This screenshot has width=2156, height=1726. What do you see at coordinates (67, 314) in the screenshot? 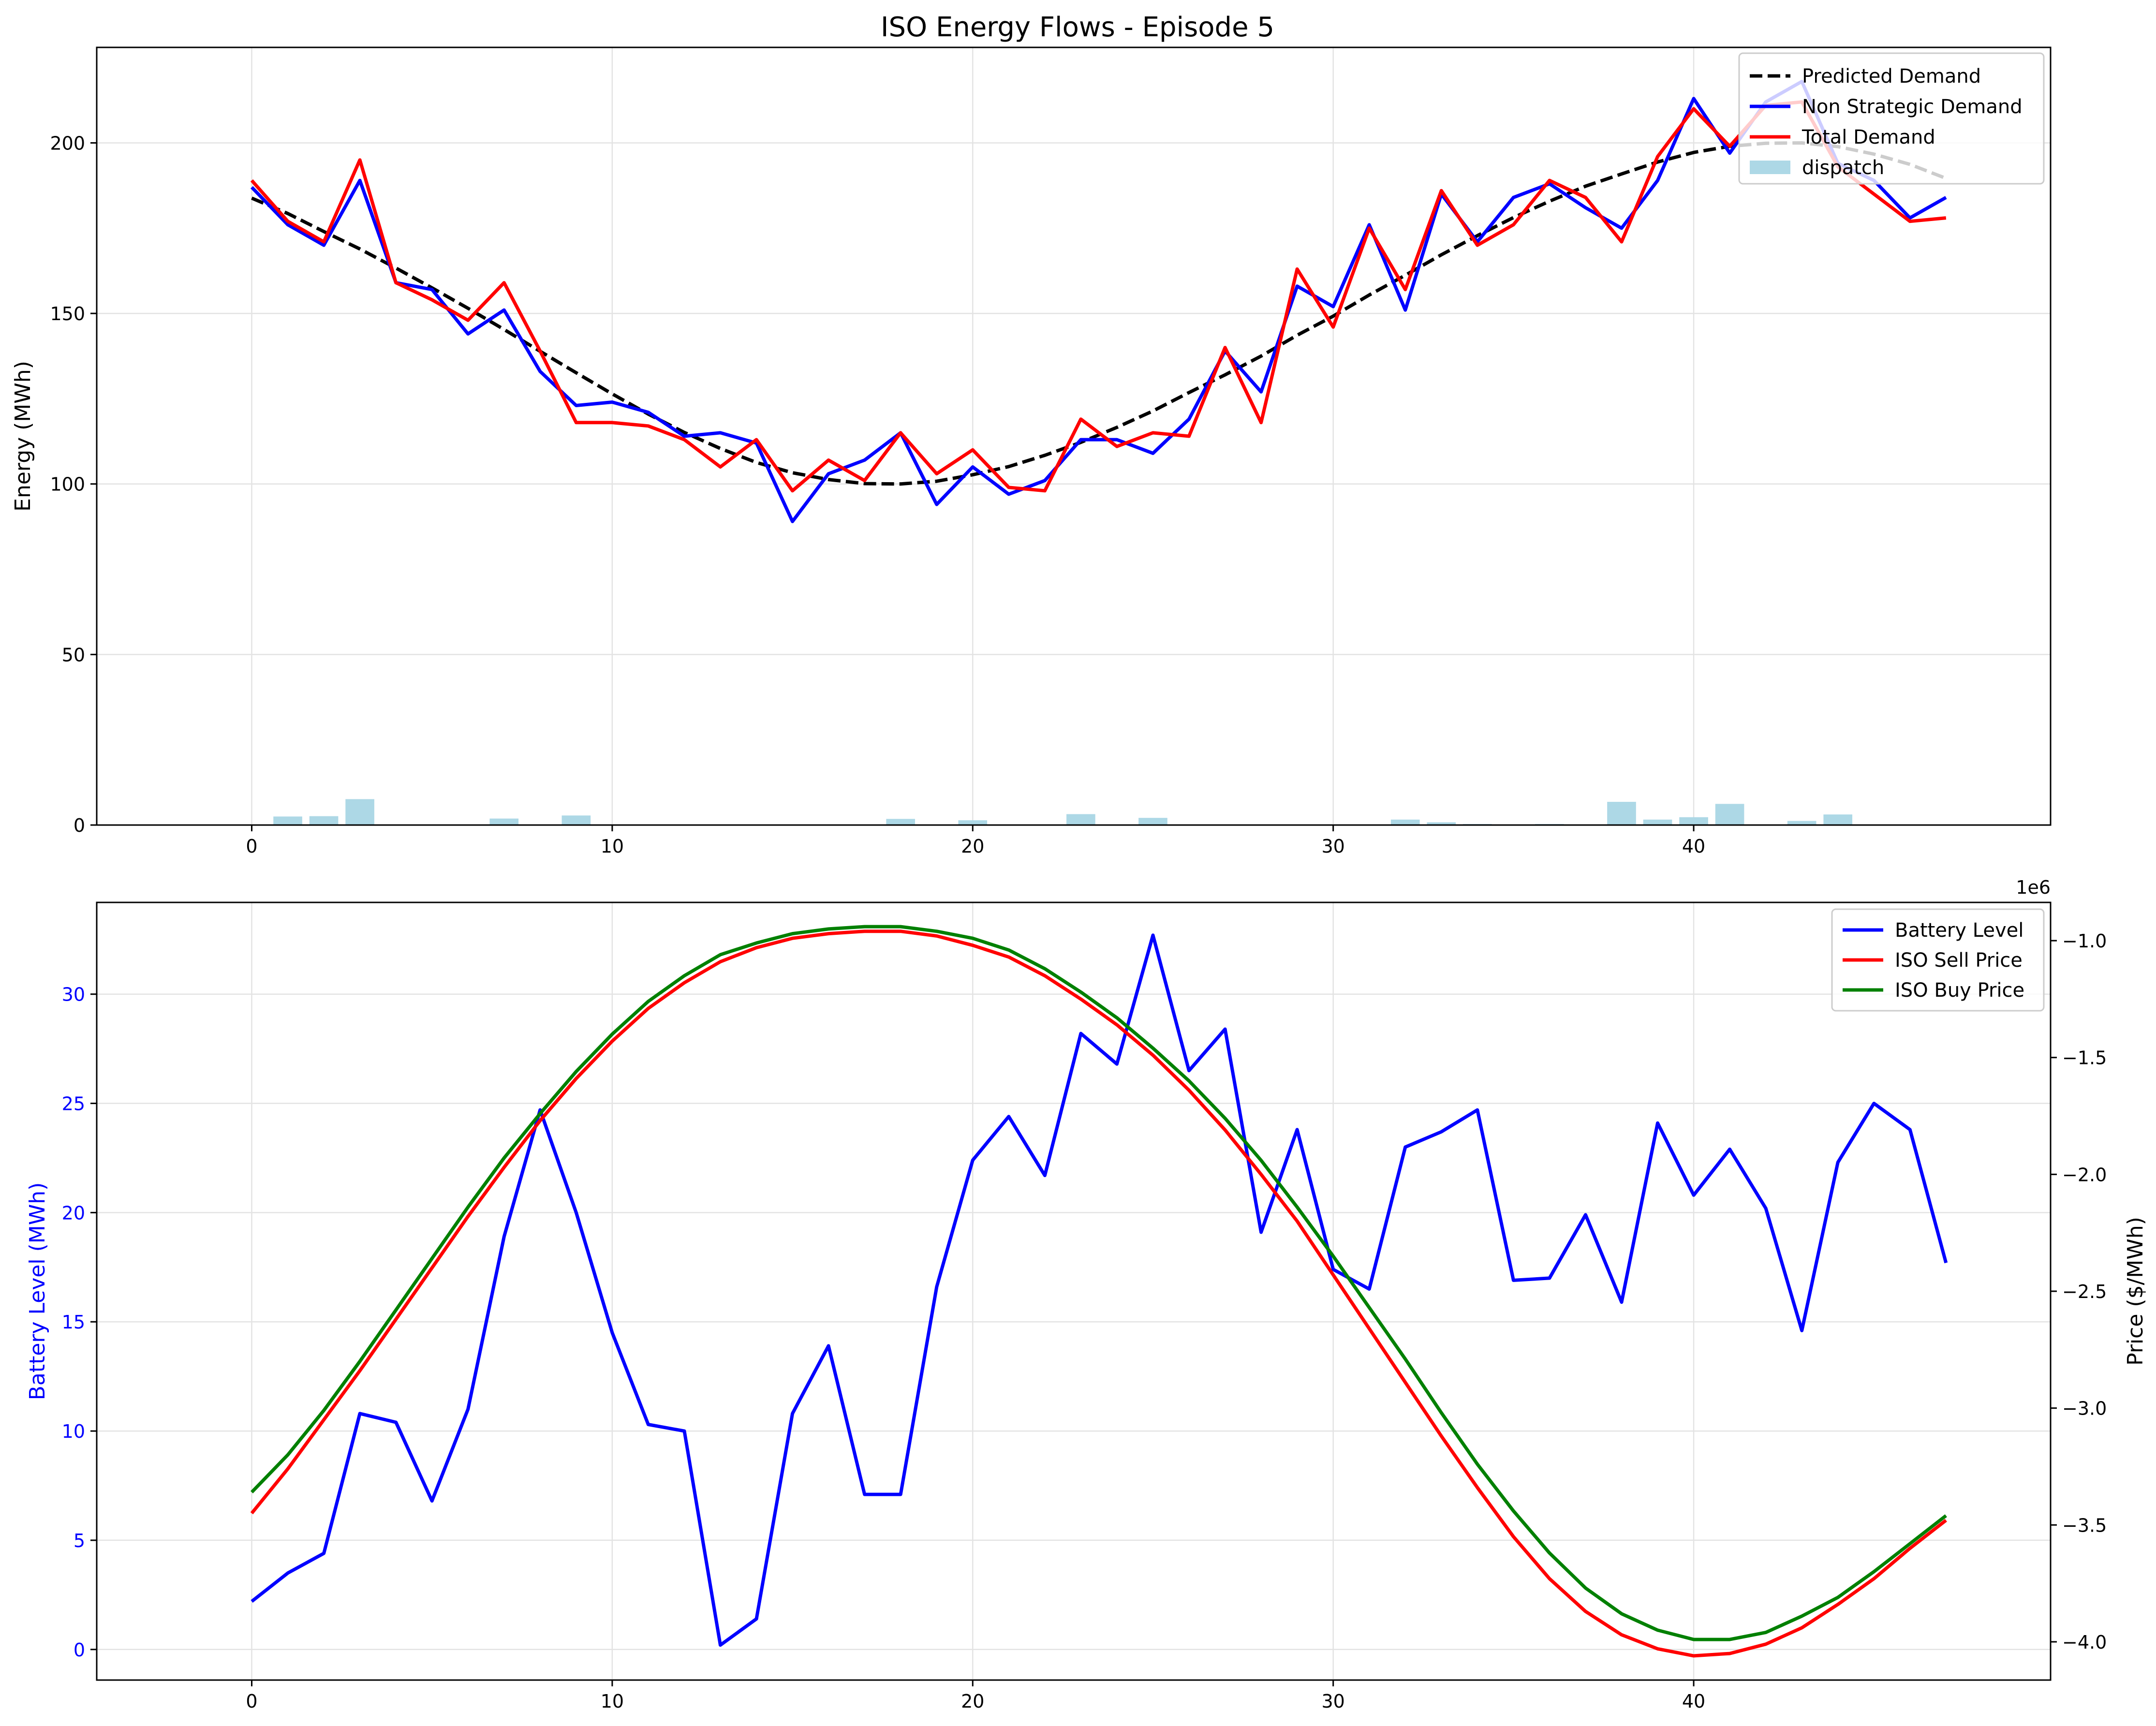
I see `y-tick-label-150: 150` at bounding box center [67, 314].